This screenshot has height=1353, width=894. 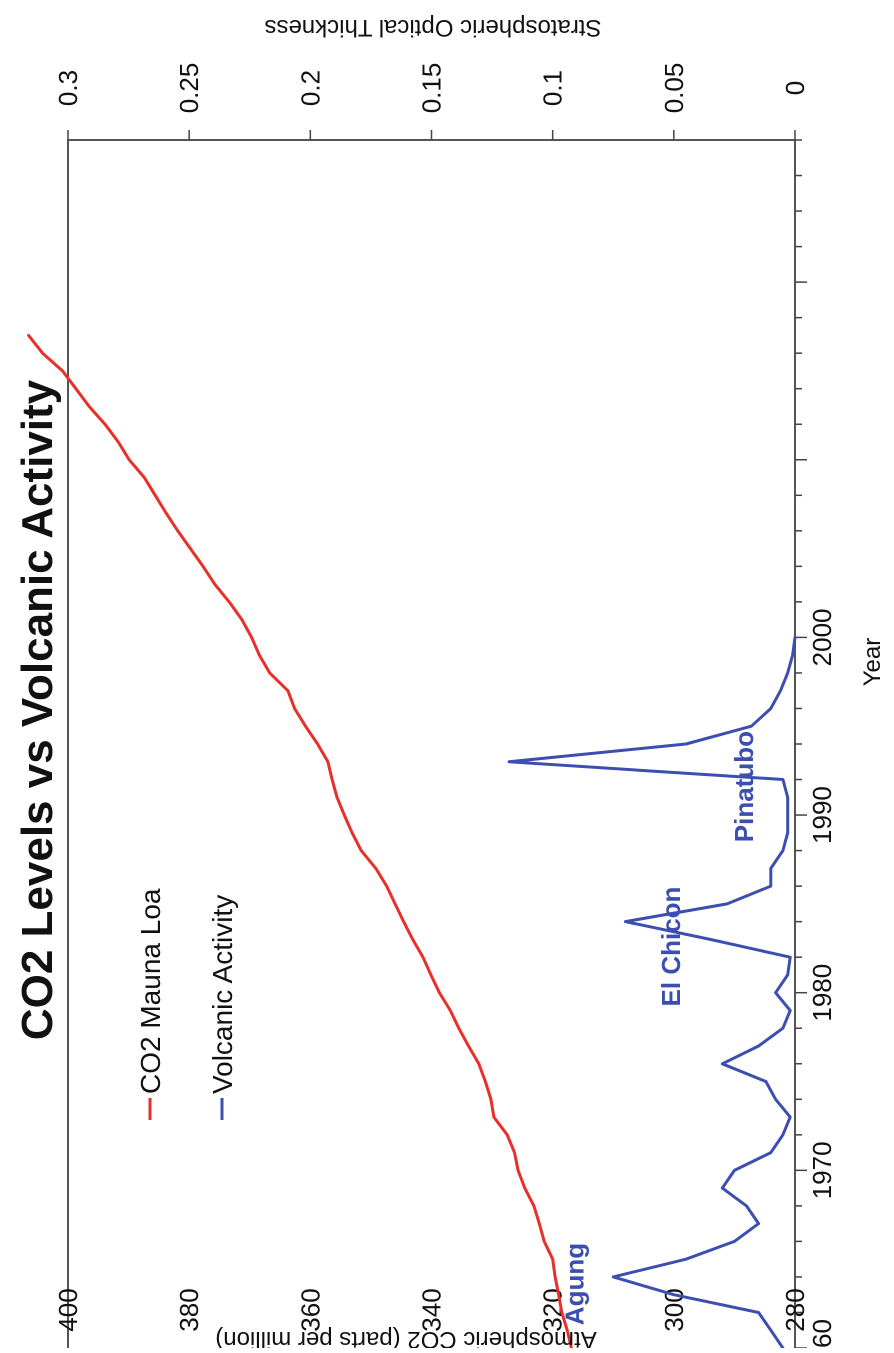 What do you see at coordinates (432, 1309) in the screenshot?
I see `y-axis-left-tick-label: 340` at bounding box center [432, 1309].